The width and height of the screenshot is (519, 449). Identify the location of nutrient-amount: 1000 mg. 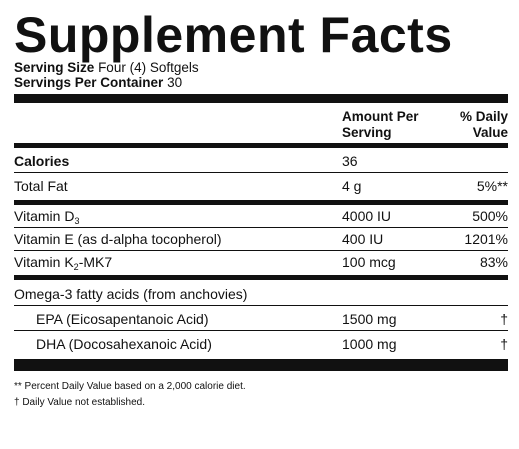
(369, 344).